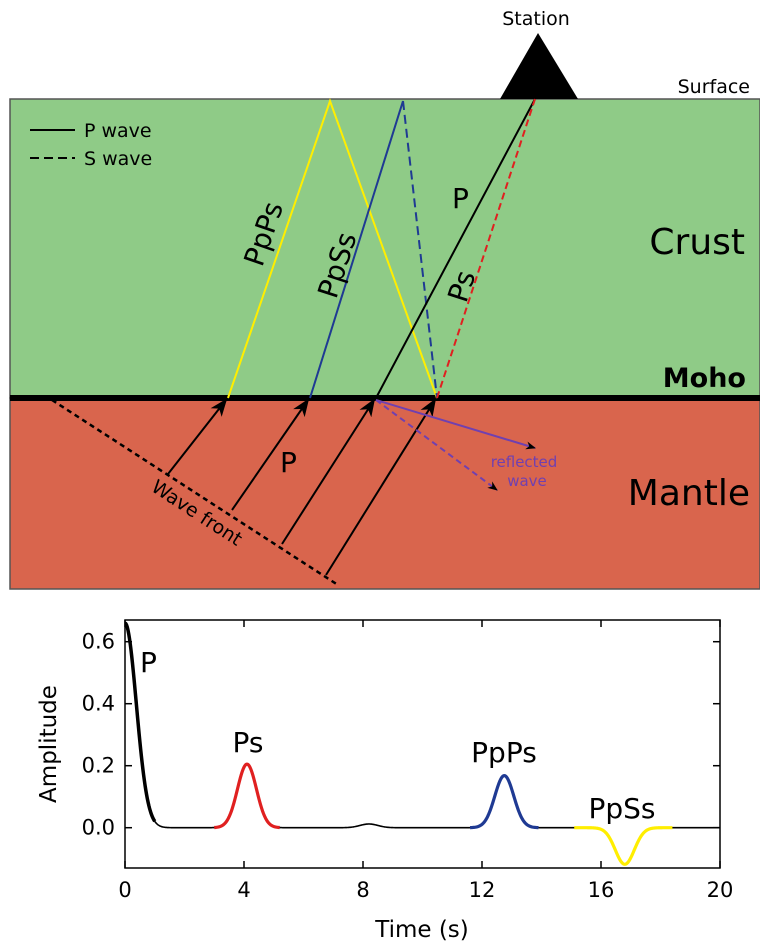 The width and height of the screenshot is (760, 944). I want to click on phase-label: PpPs, so click(504, 752).